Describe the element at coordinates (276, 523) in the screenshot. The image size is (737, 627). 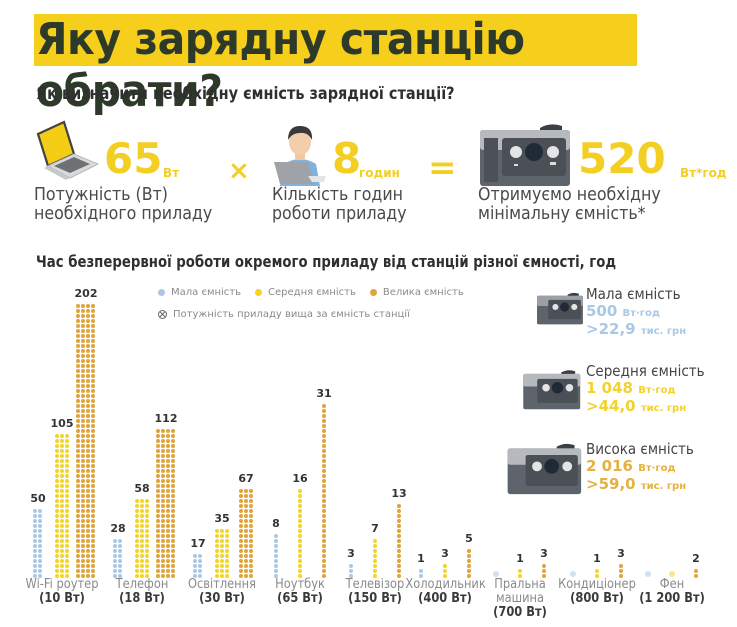
I see `bar-value-label: 8` at that location.